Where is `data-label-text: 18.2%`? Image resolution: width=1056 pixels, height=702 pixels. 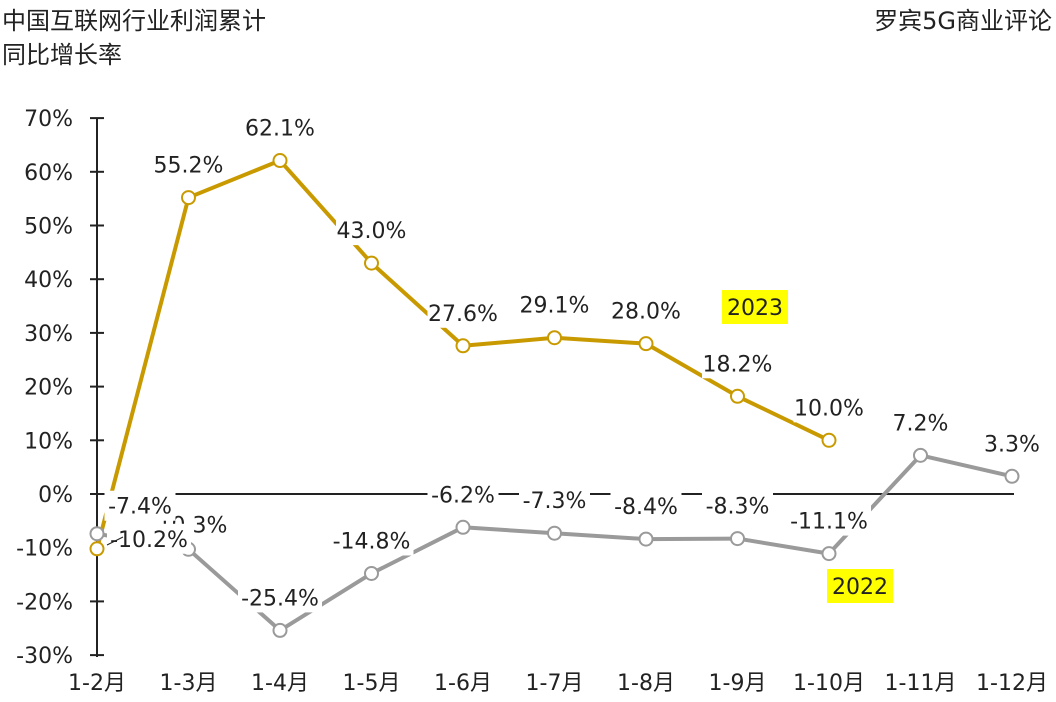
data-label-text: 18.2% is located at coordinates (738, 364).